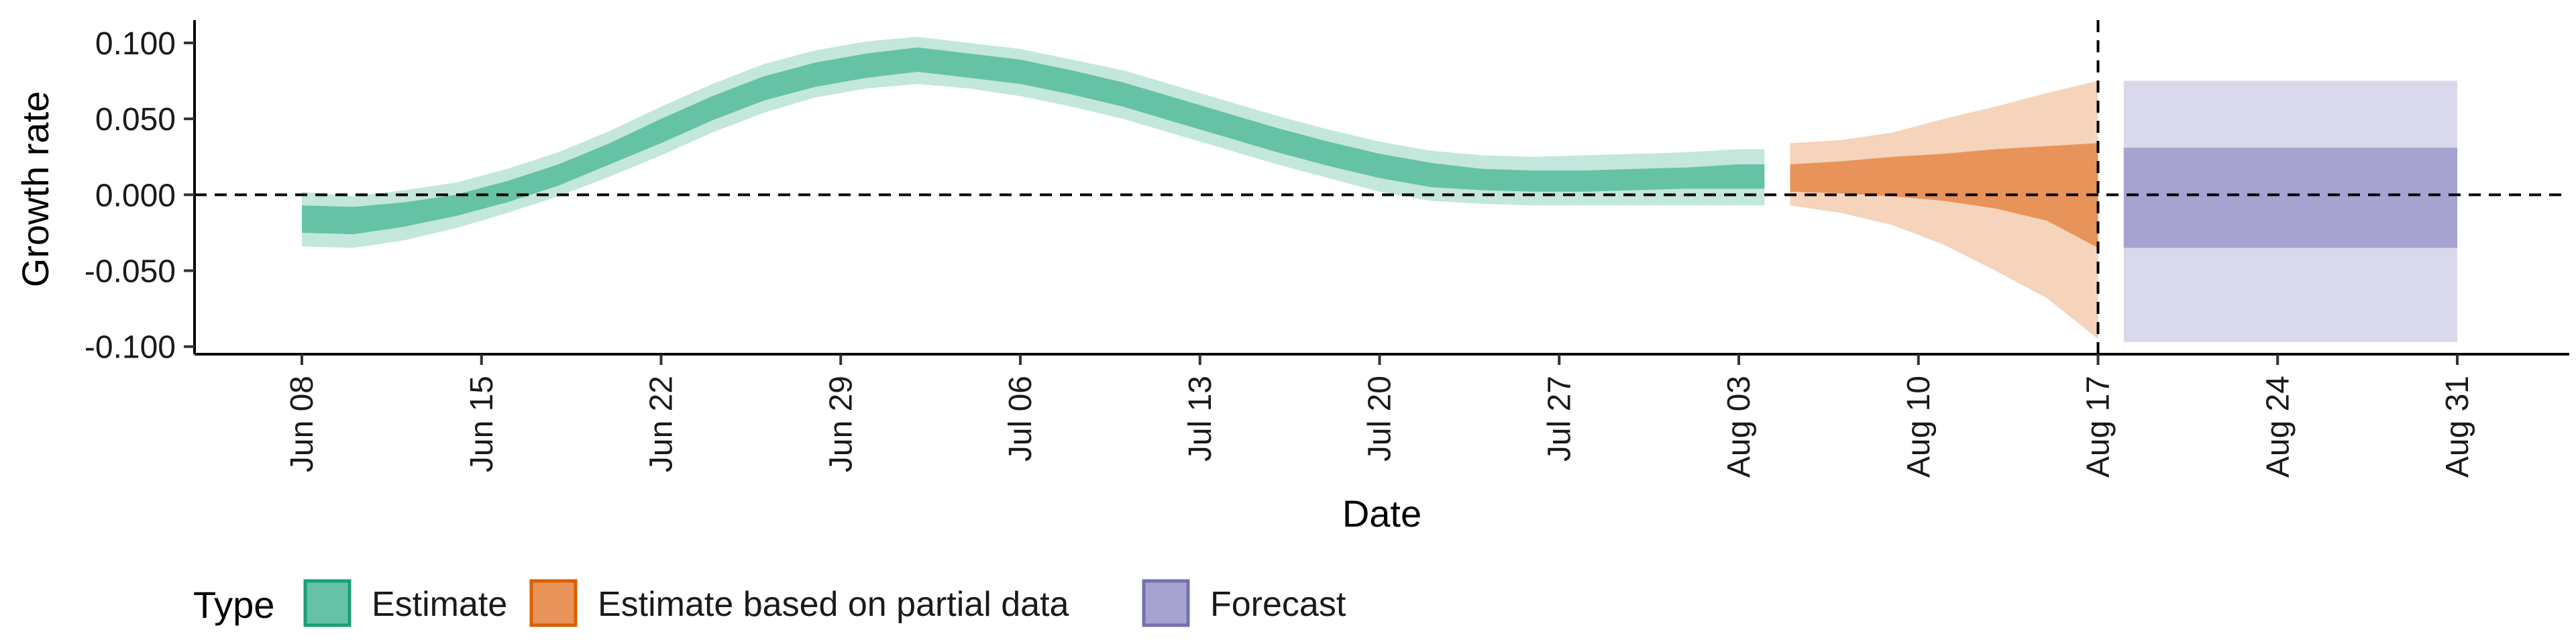 The image size is (2576, 644). Describe the element at coordinates (662, 424) in the screenshot. I see `x-tick-label: Jun 22` at that location.